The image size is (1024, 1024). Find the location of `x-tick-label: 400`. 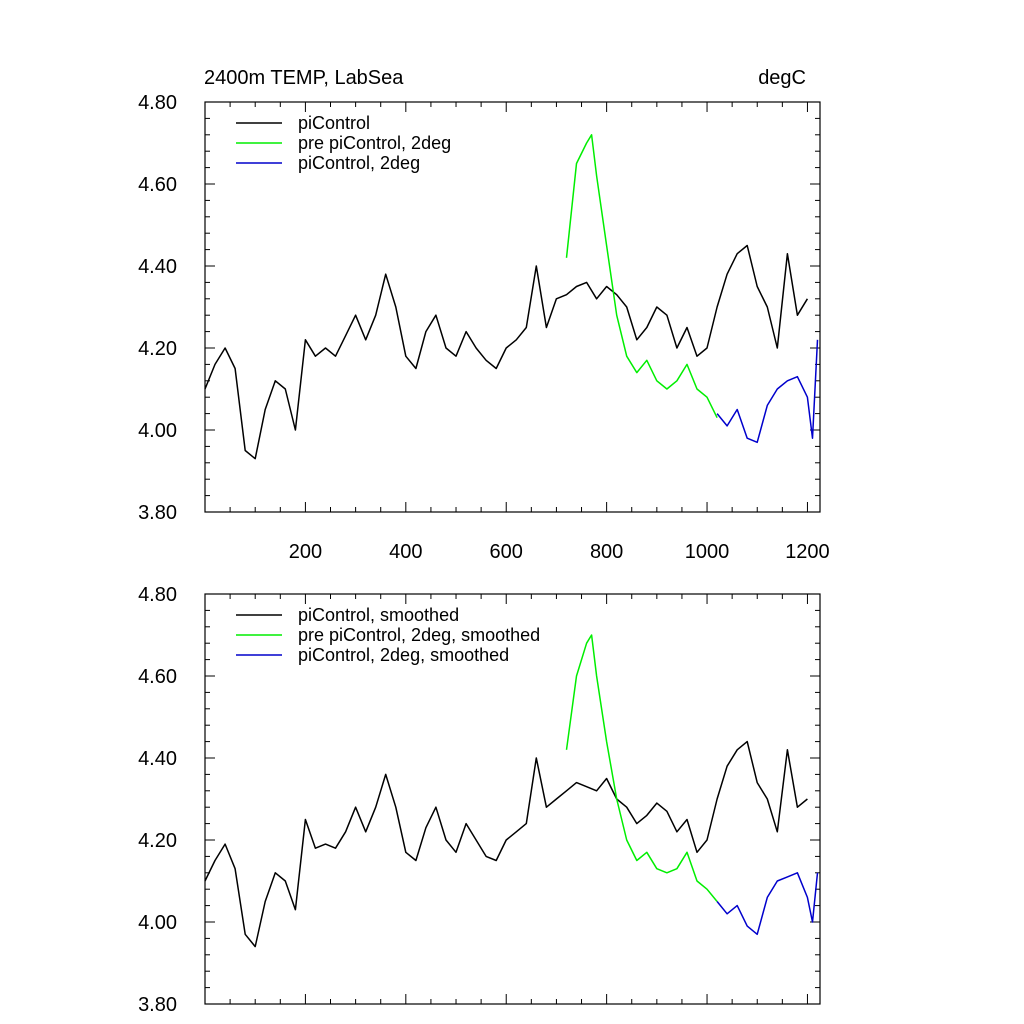

x-tick-label: 400 is located at coordinates (405, 552).